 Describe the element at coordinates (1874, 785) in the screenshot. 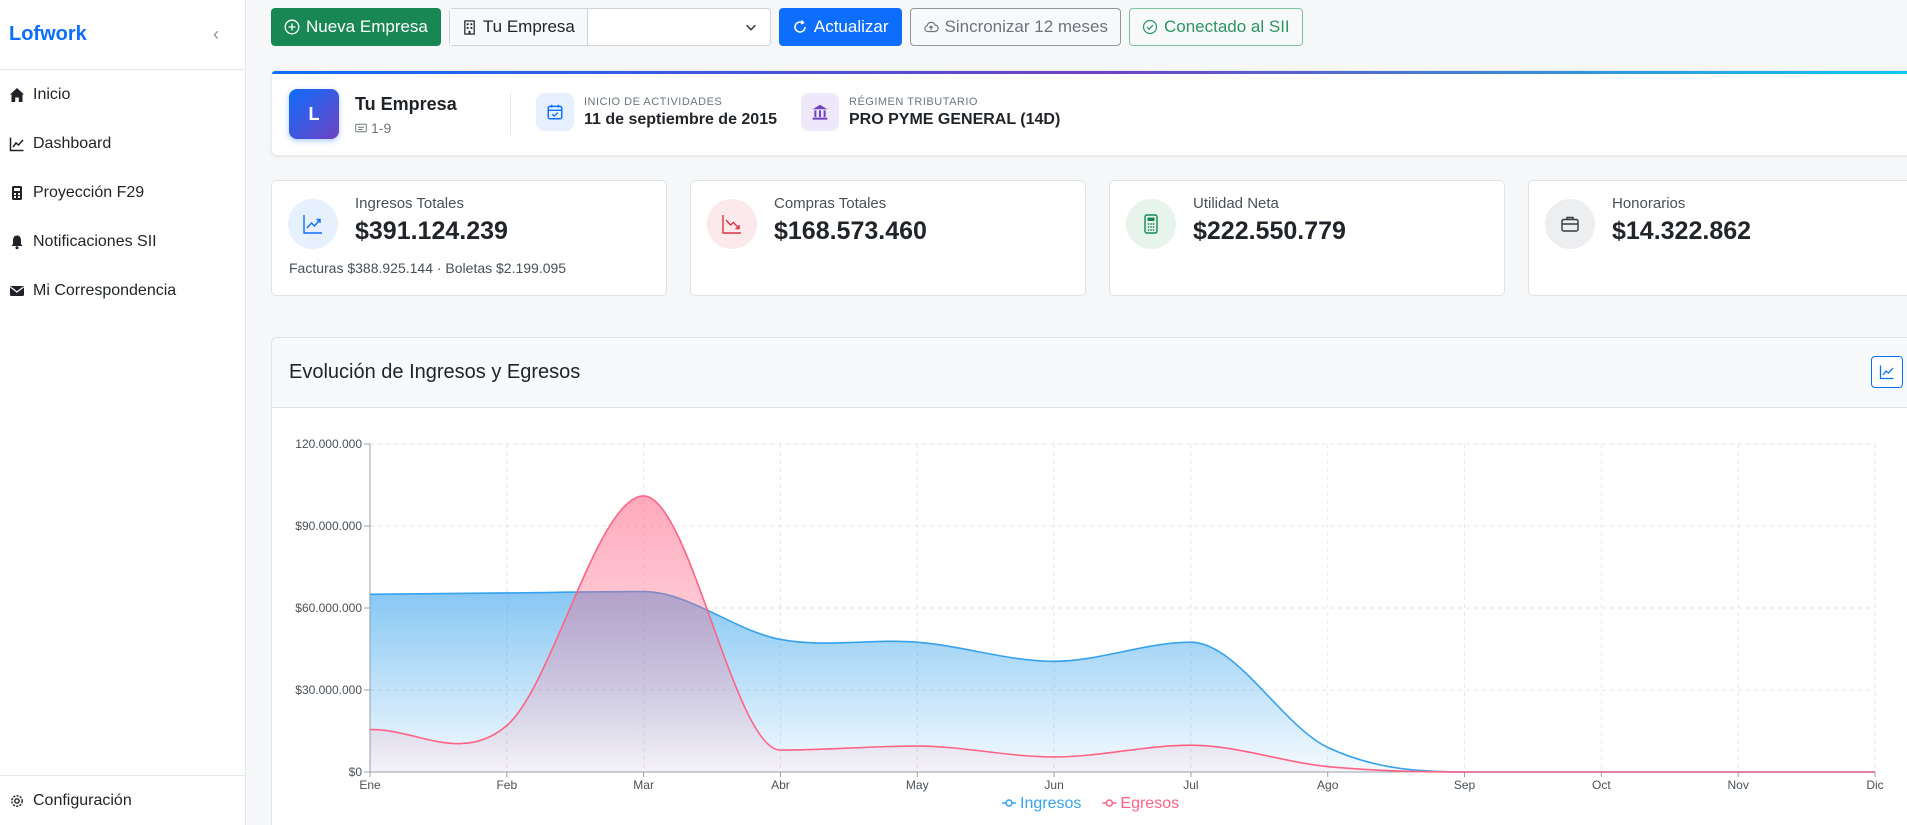

I see `x-tick-label: Dic` at that location.